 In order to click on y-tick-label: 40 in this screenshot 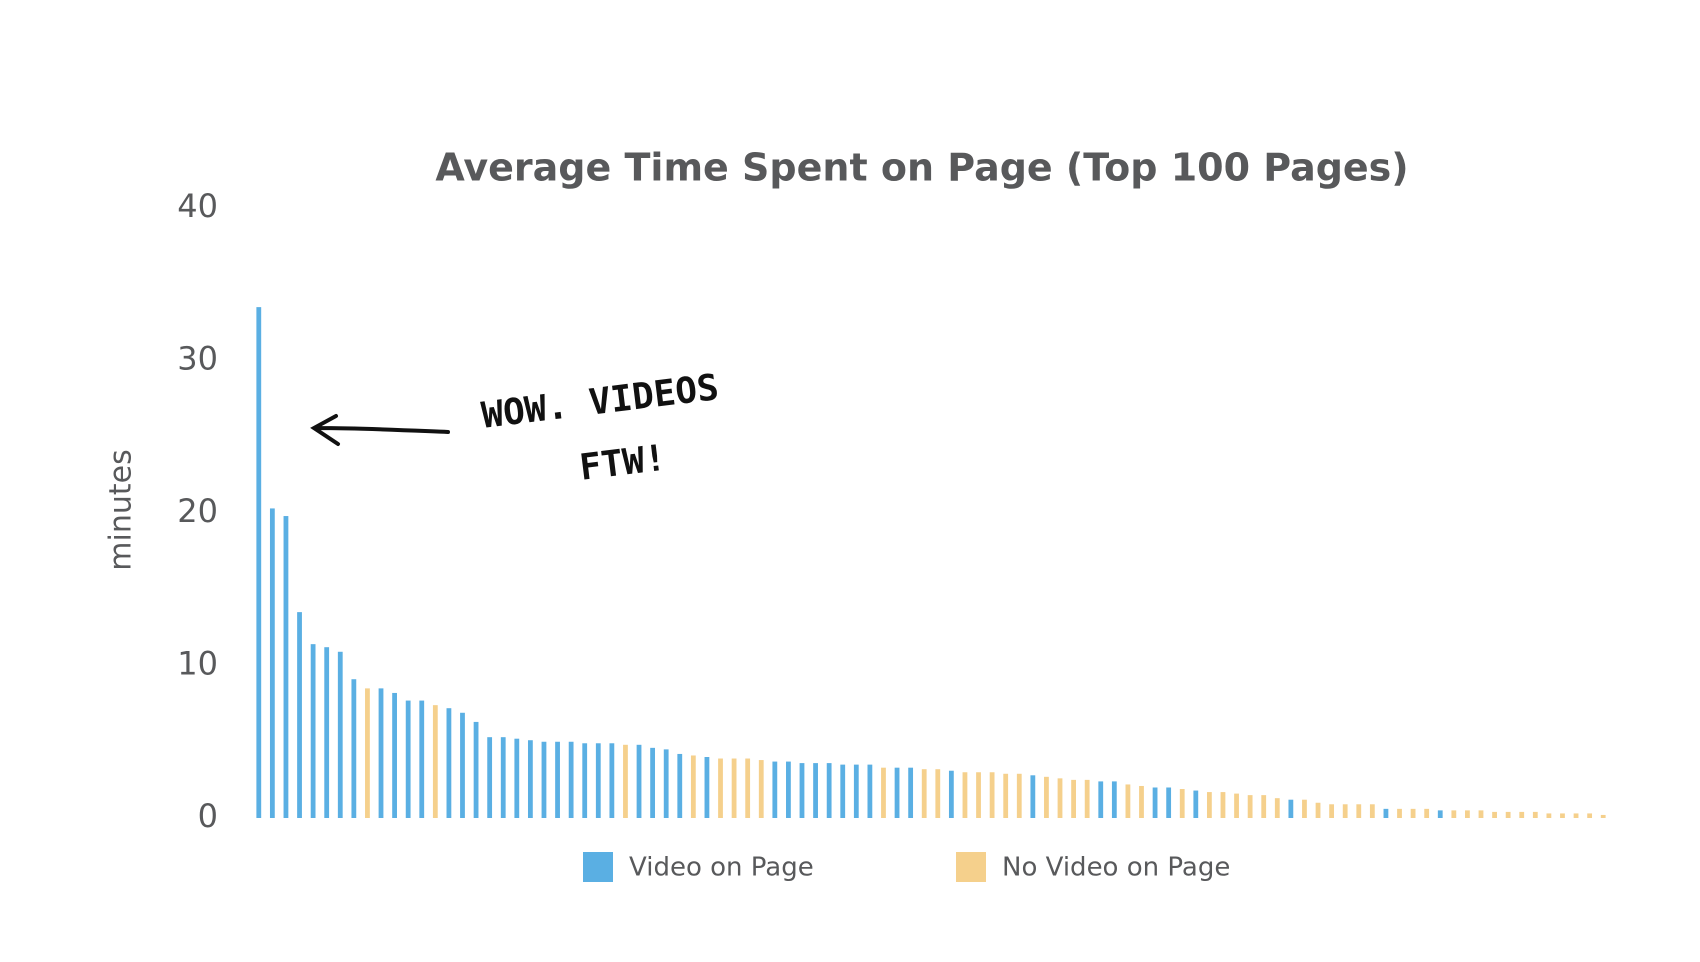, I will do `click(197, 206)`.